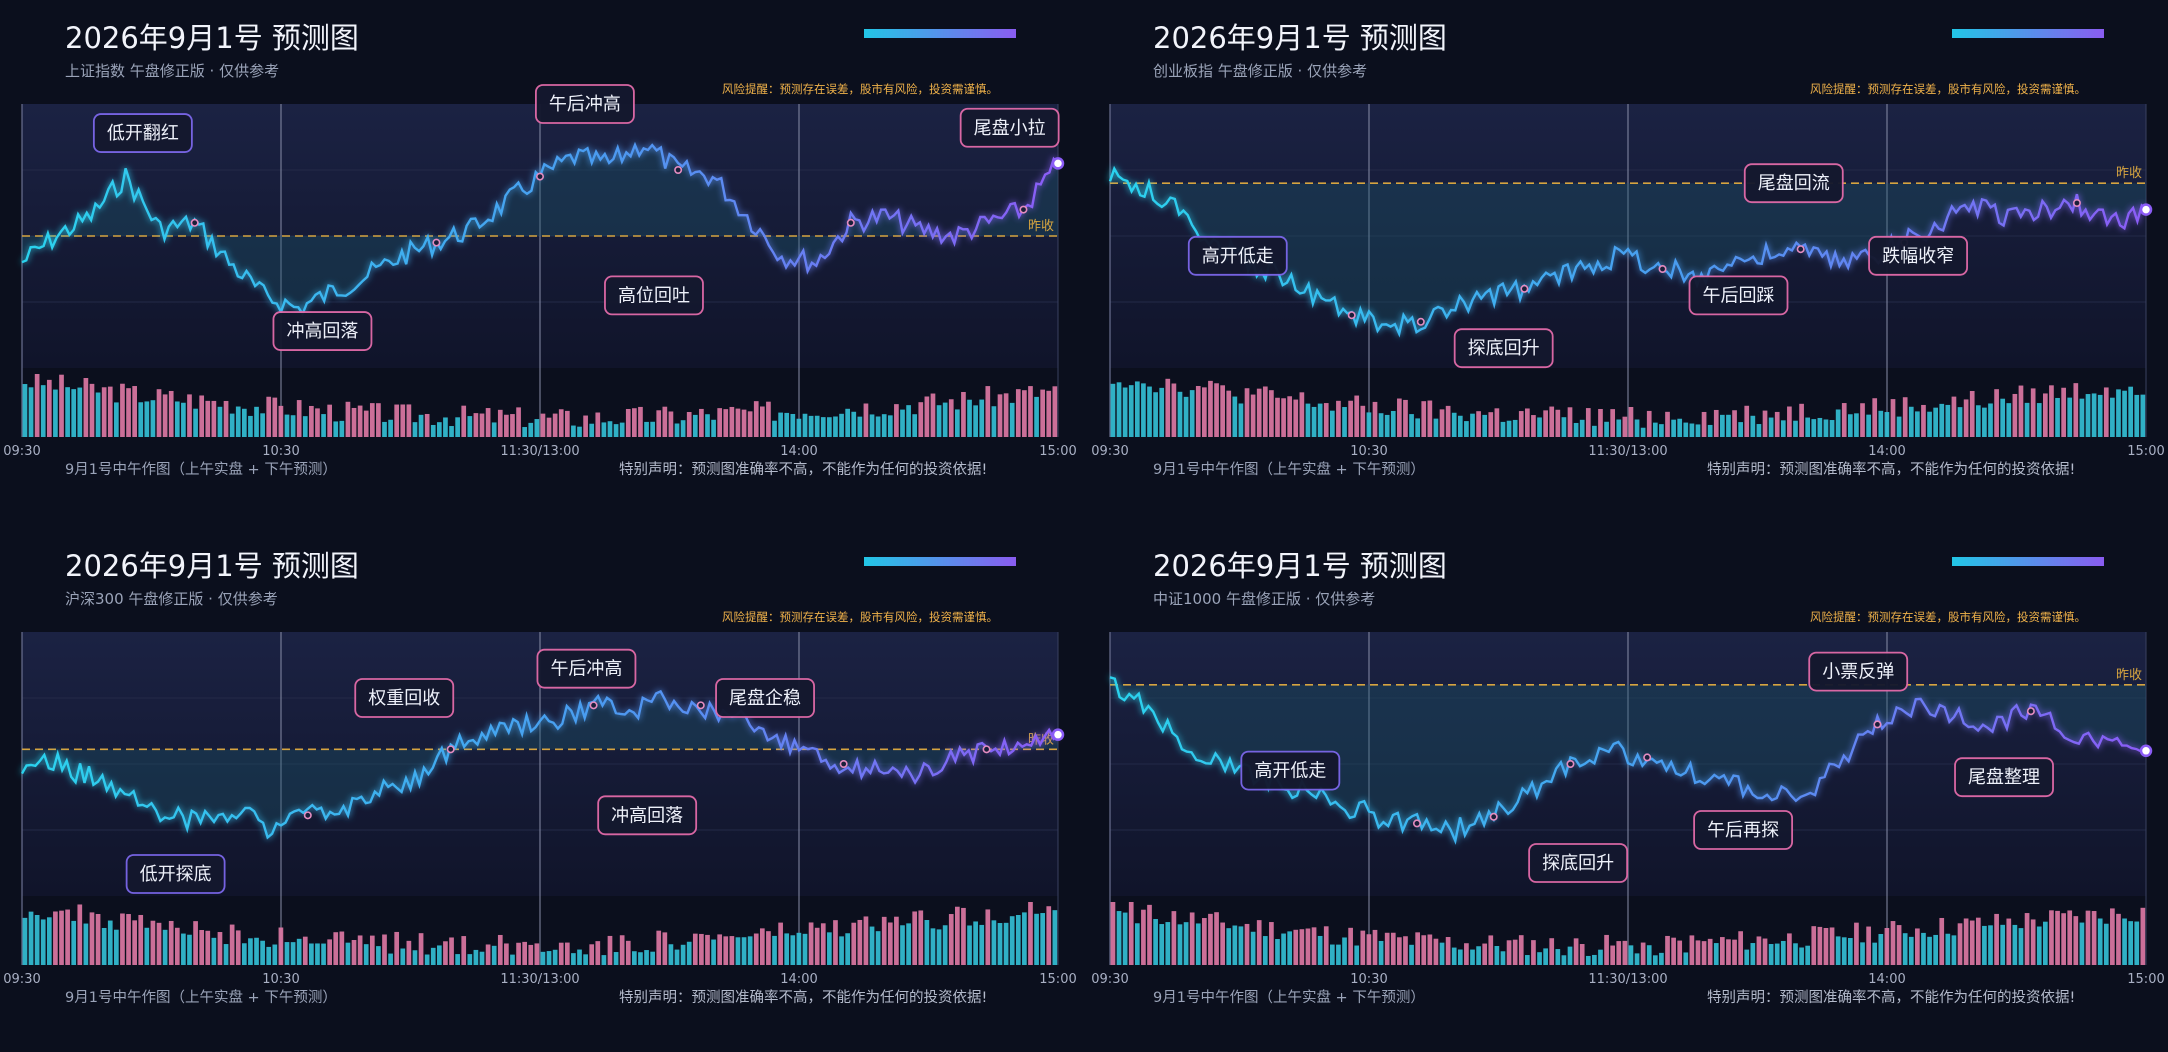 Image resolution: width=2168 pixels, height=1052 pixels. What do you see at coordinates (940, 33) in the screenshot?
I see `accent-bar` at bounding box center [940, 33].